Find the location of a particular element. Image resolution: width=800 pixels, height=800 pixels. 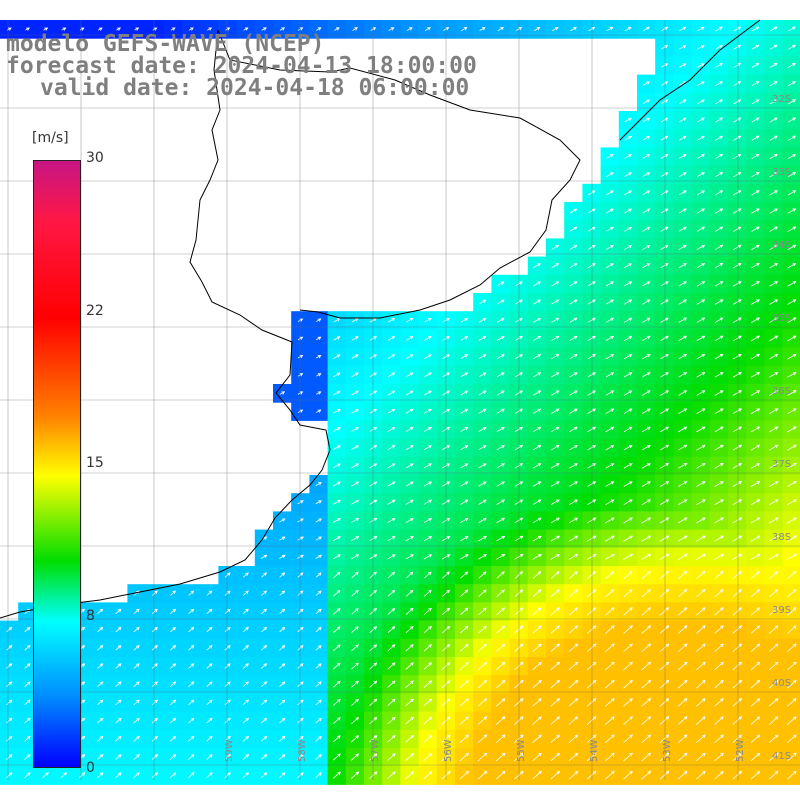

colorbar-tick-0: 0 is located at coordinates (90, 768).